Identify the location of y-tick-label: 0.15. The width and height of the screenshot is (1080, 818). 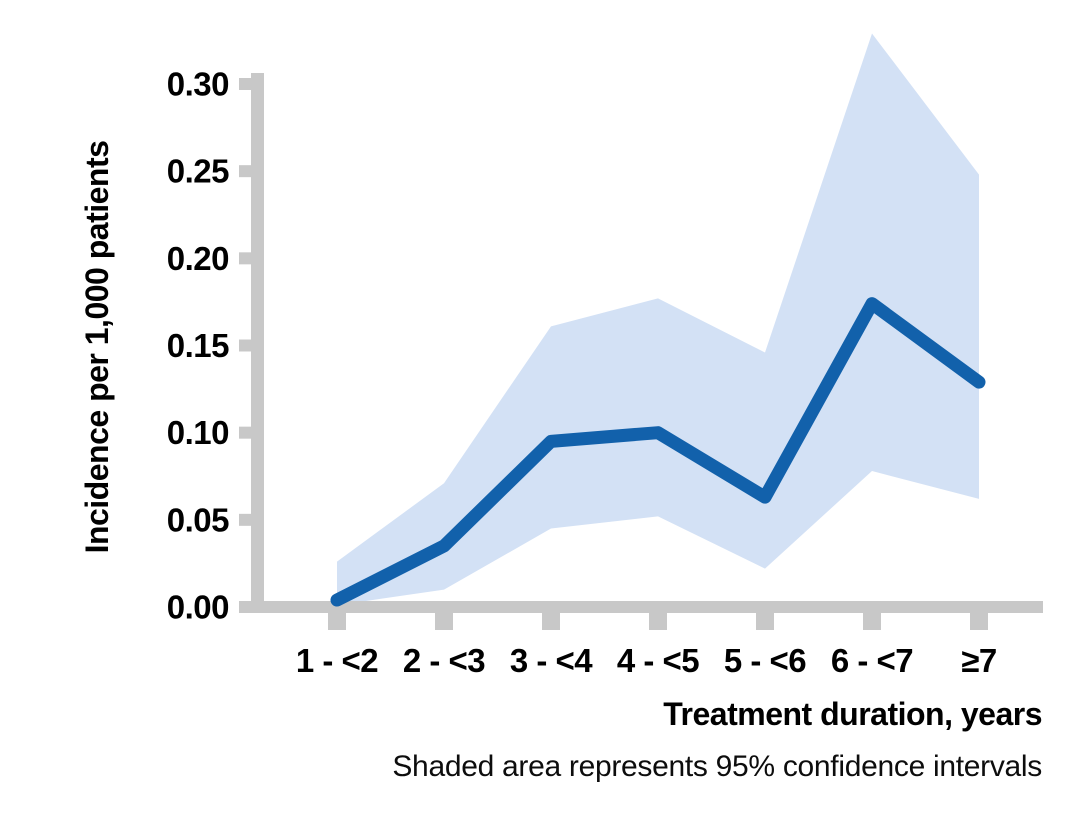
(198, 345).